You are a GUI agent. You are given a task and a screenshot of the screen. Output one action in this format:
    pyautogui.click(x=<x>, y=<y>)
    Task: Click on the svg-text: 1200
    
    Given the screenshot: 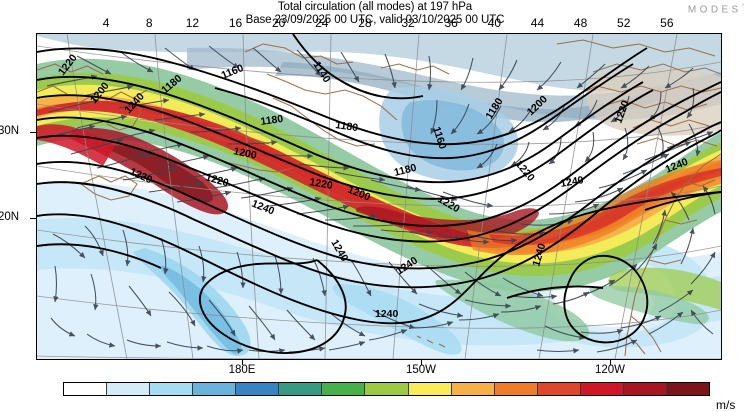 What is the action you would take?
    pyautogui.click(x=244, y=153)
    